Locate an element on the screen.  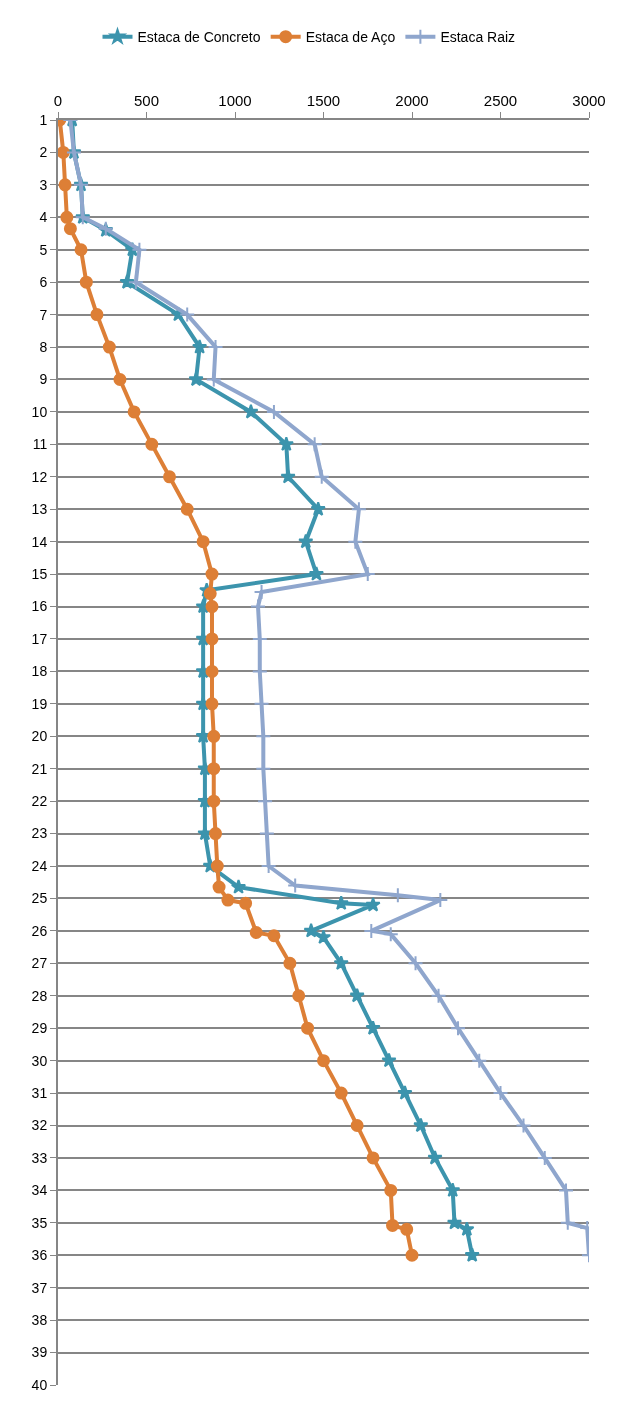
y-tick-label: 4 is located at coordinates (43, 217).